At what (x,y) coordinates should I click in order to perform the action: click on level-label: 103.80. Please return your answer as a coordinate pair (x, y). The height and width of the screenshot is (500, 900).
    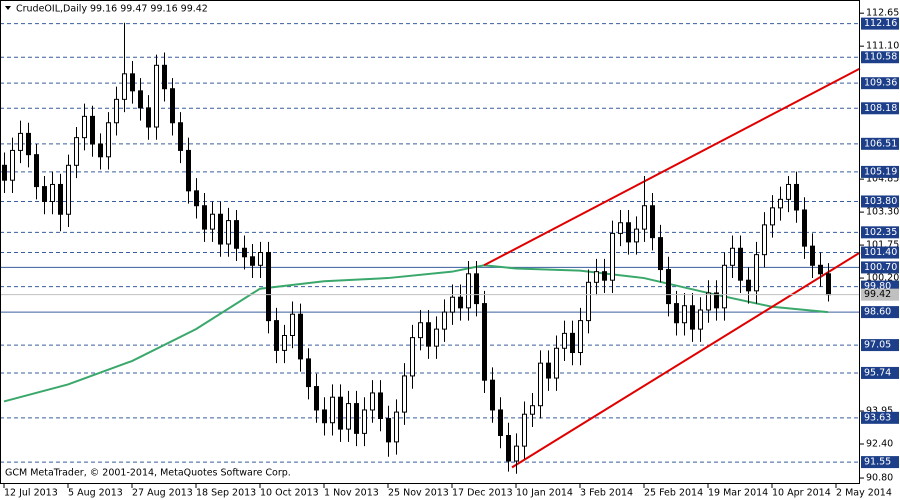
    Looking at the image, I should click on (880, 201).